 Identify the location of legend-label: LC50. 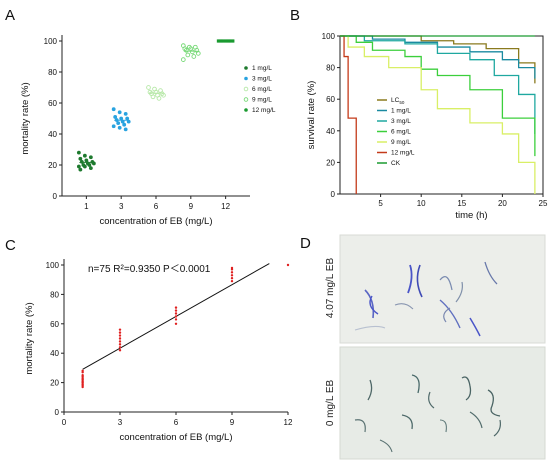
(398, 101).